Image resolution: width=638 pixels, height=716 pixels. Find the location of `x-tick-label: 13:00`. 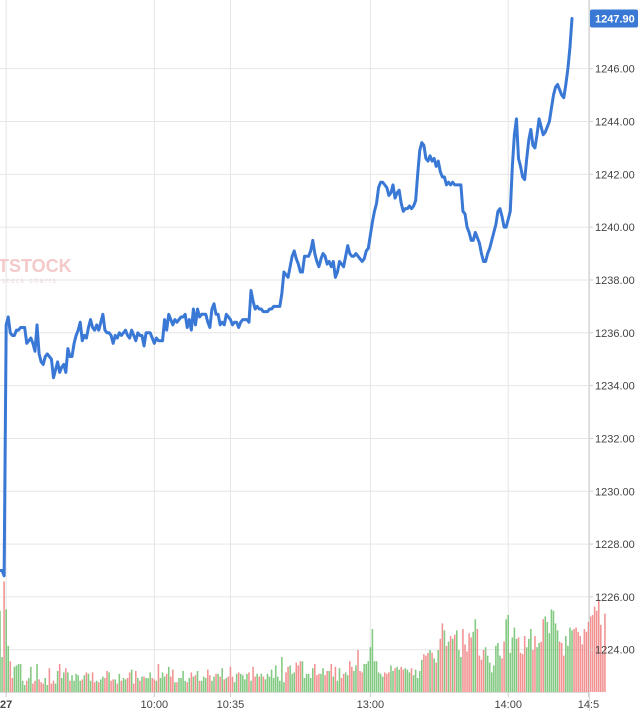

x-tick-label: 13:00 is located at coordinates (371, 705).